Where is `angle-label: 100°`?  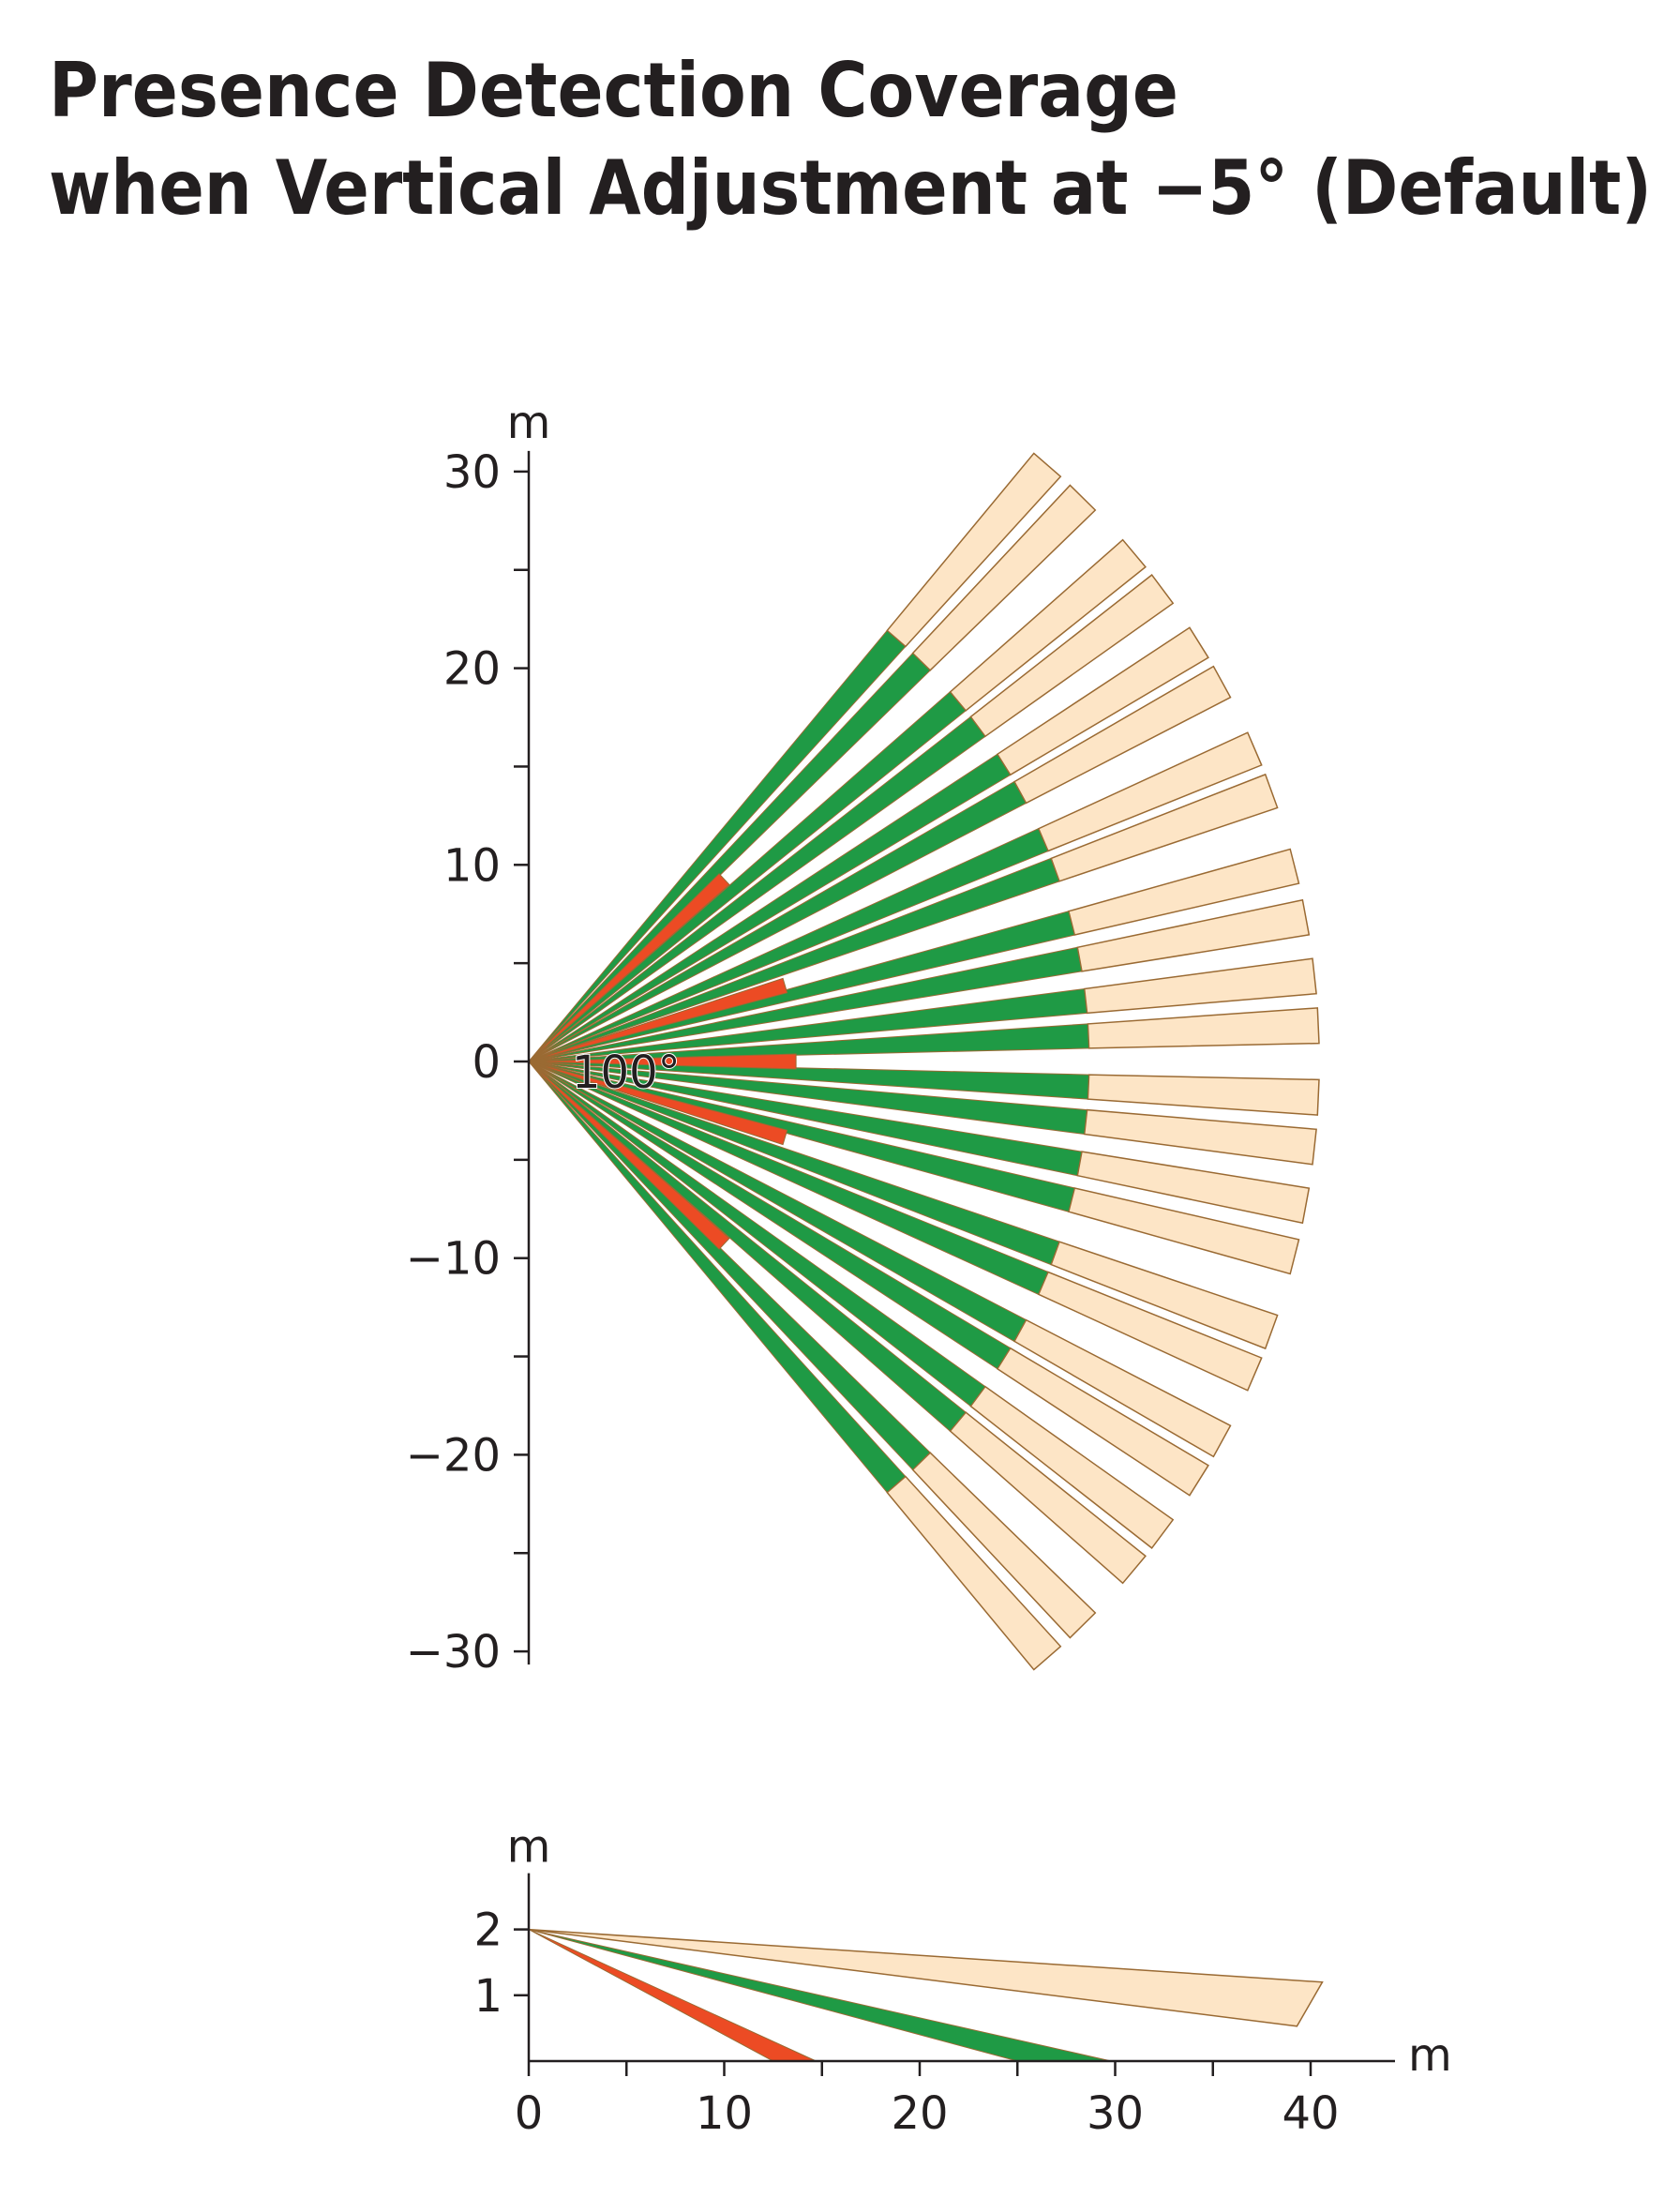 angle-label: 100° is located at coordinates (626, 1072).